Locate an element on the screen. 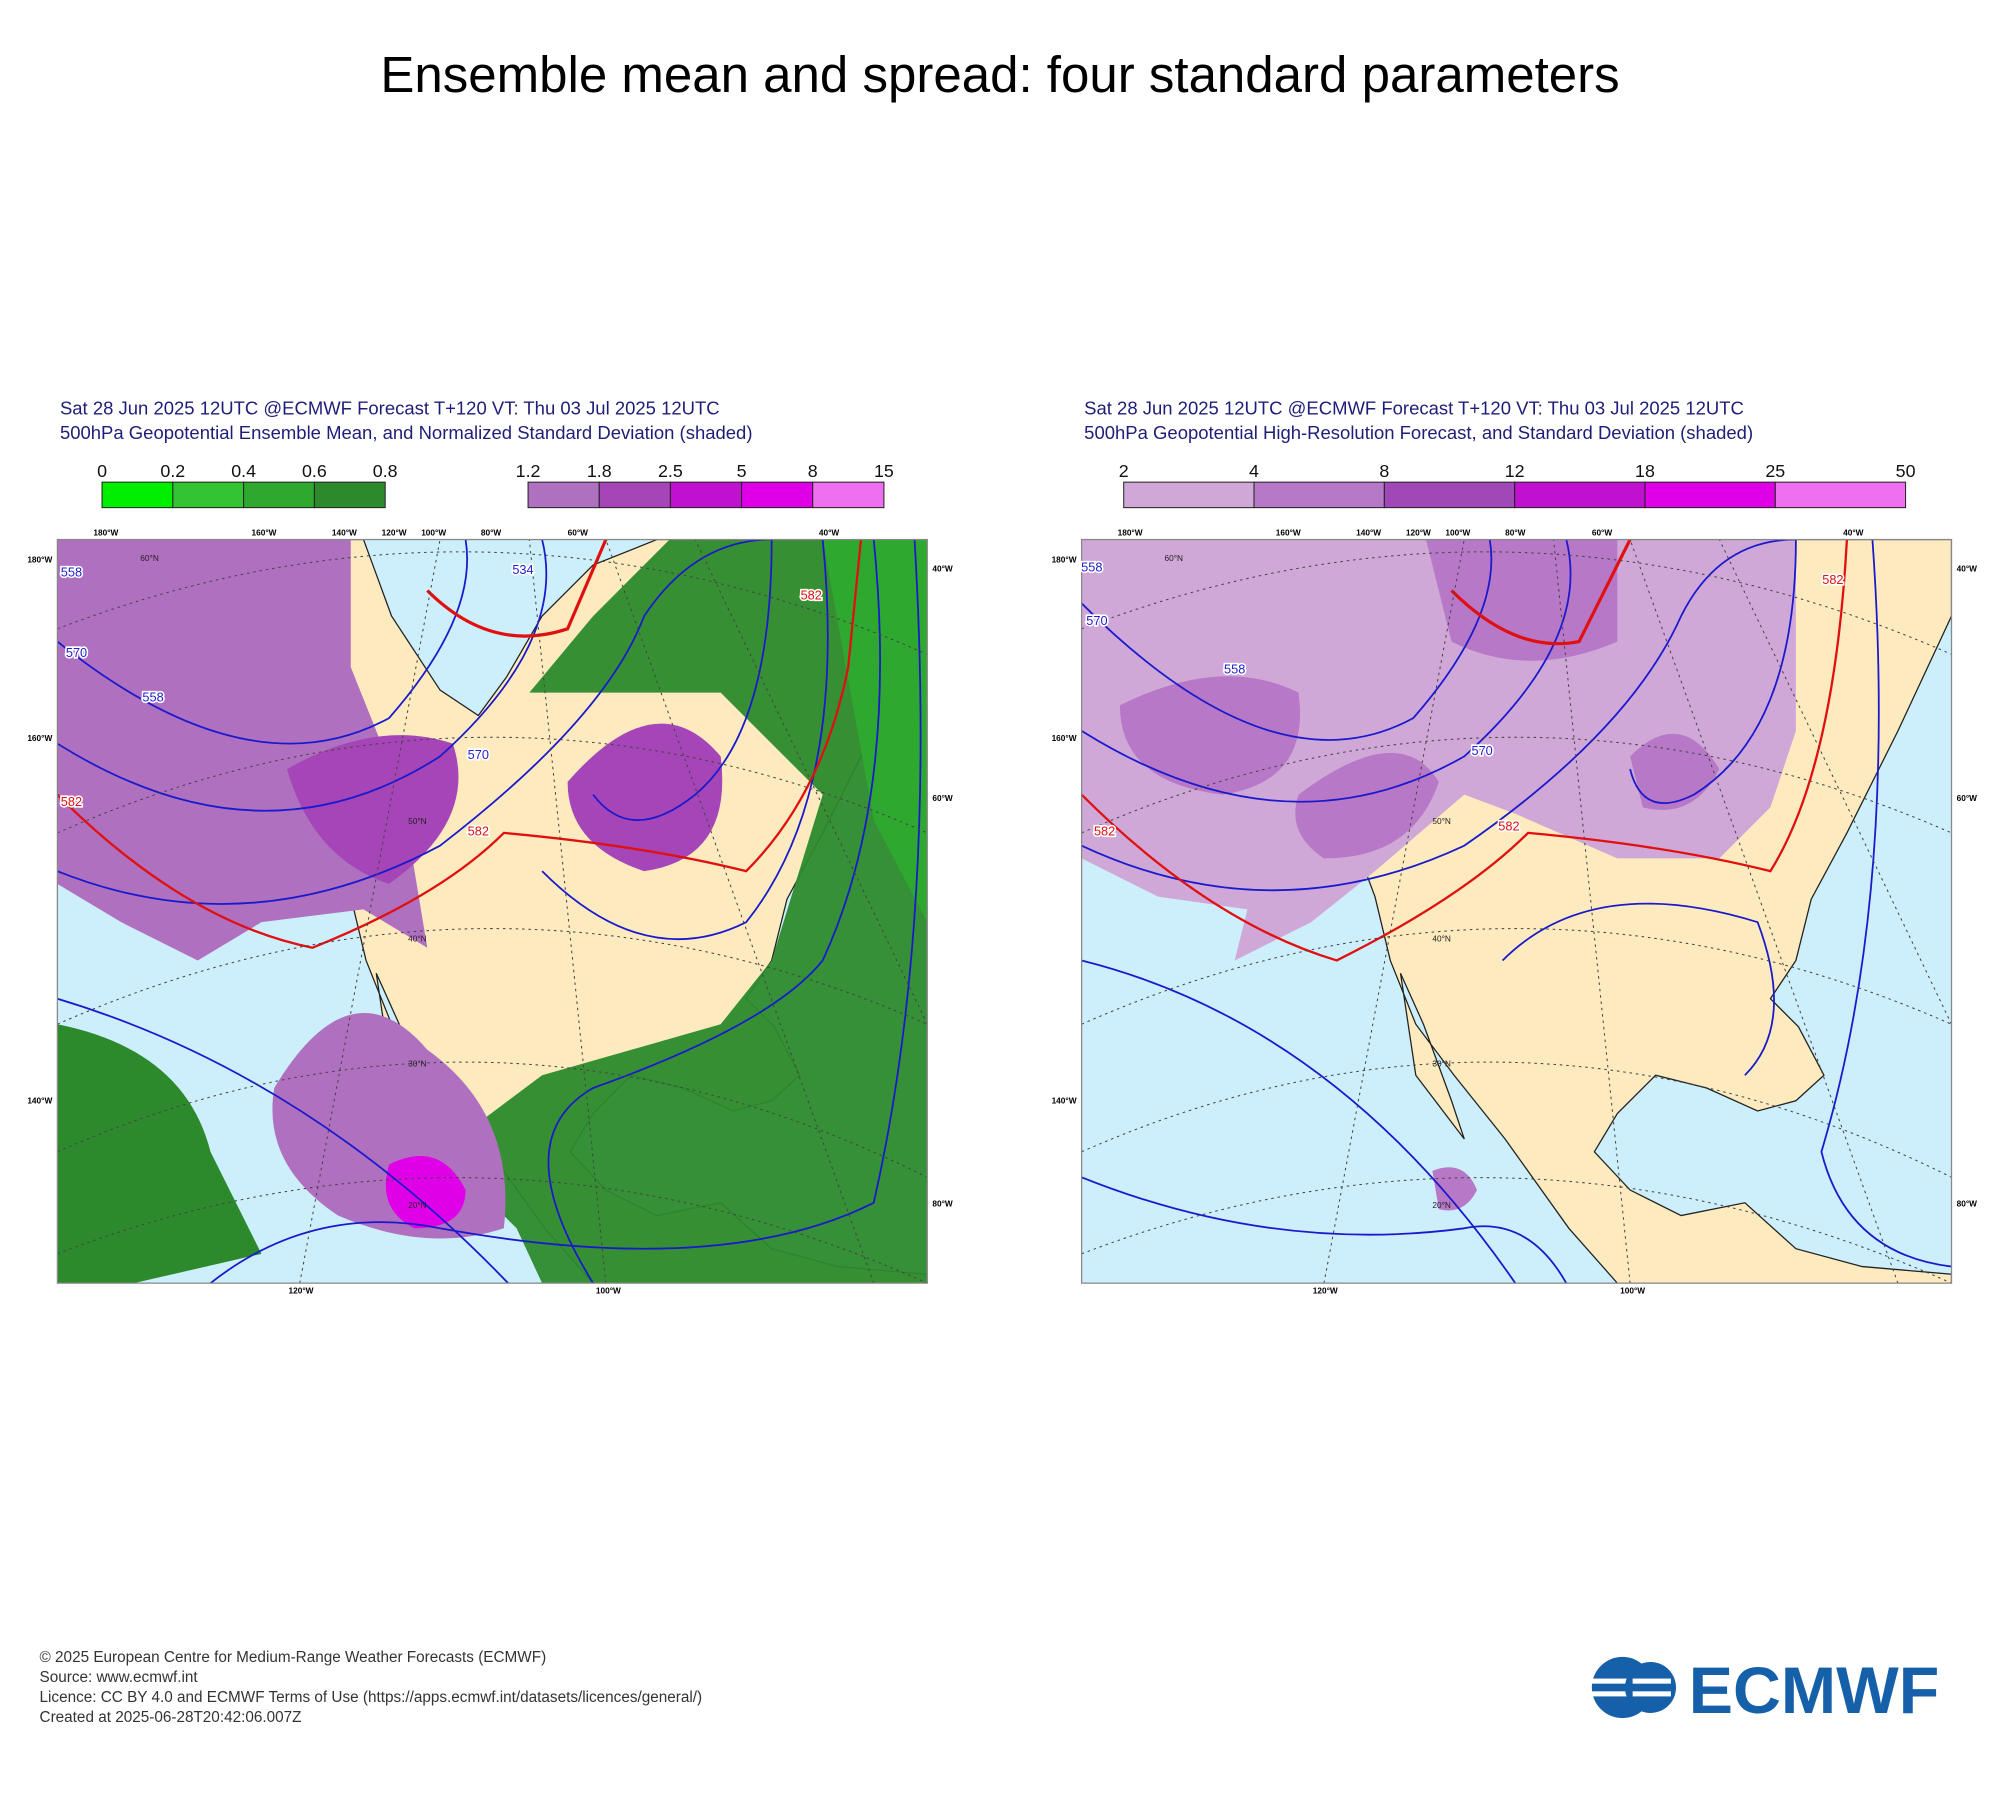 The height and width of the screenshot is (1805, 2000). shade-none is located at coordinates (645, 925).